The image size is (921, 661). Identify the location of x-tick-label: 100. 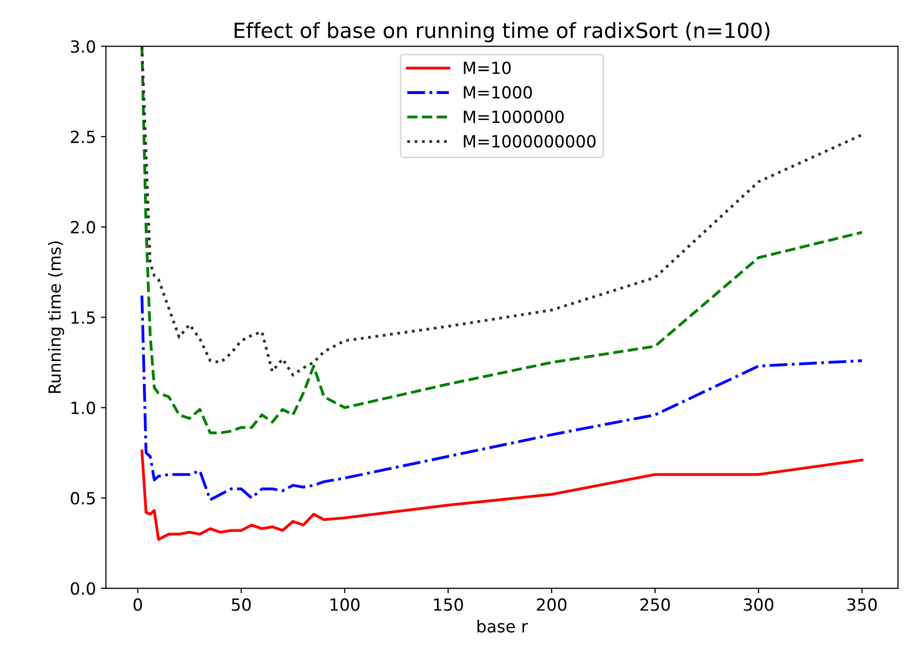
(345, 604).